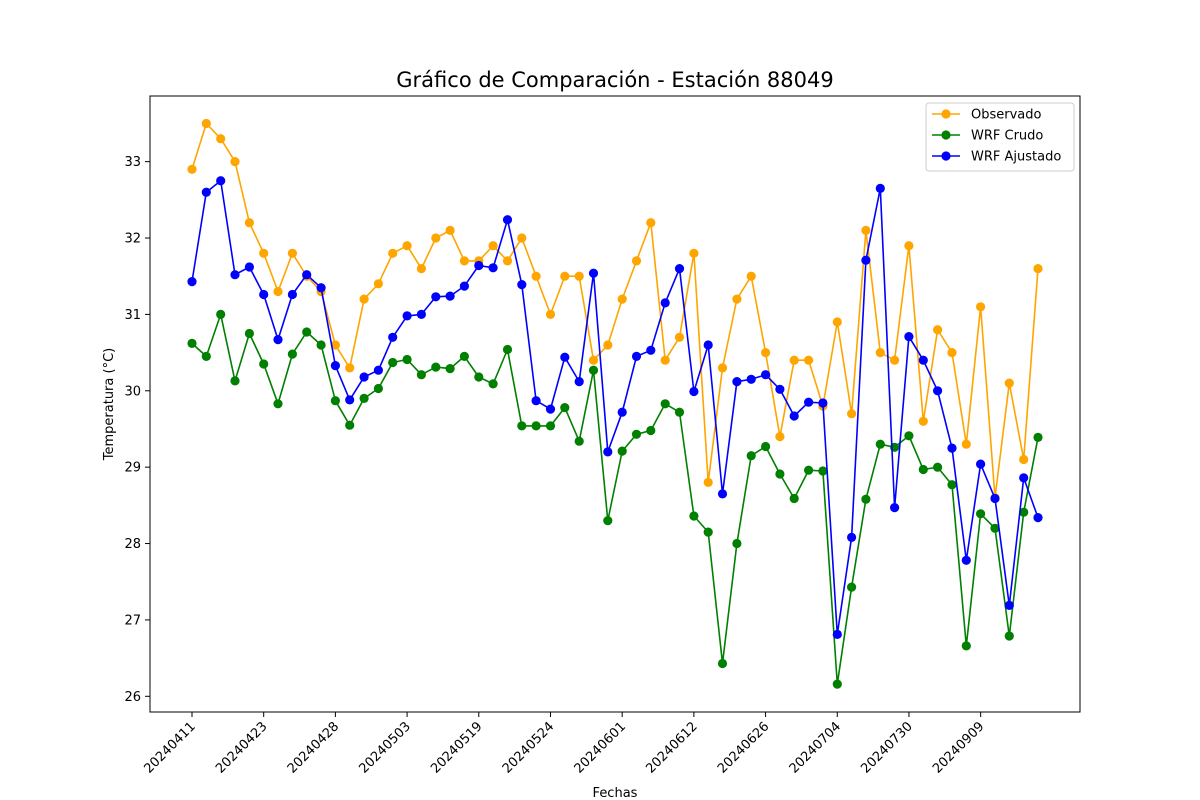 The width and height of the screenshot is (1200, 800). I want to click on legend-swatch-marker, so click(946, 156).